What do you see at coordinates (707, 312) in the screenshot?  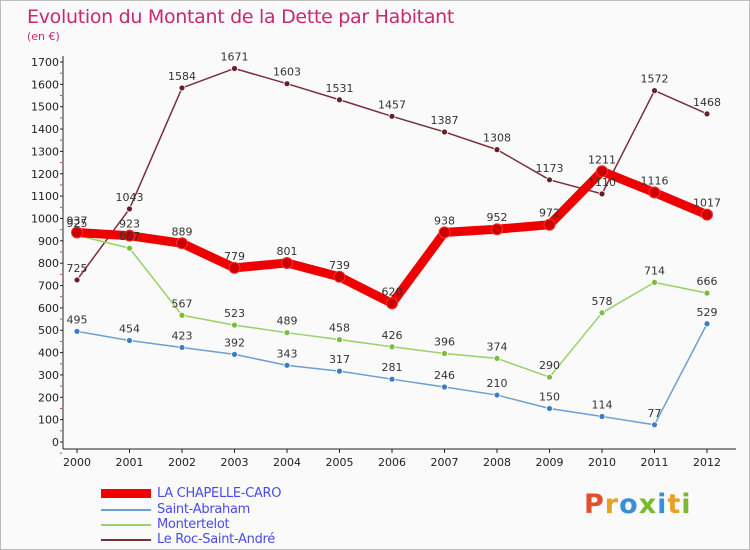 I see `data-label: 529` at bounding box center [707, 312].